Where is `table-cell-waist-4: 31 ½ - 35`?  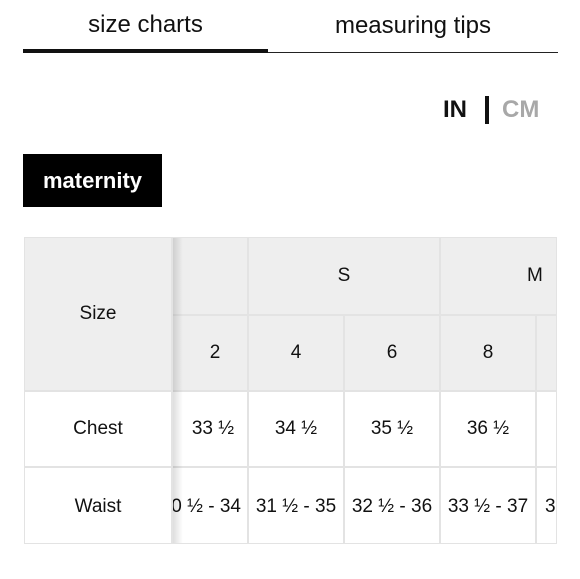
table-cell-waist-4: 31 ½ - 35 is located at coordinates (297, 505).